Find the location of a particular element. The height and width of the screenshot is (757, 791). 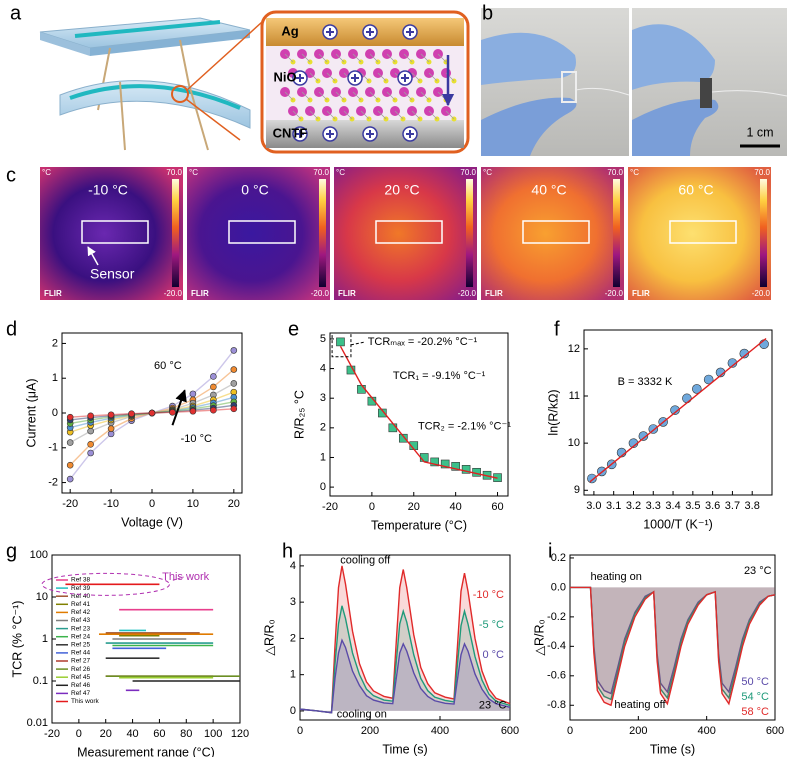

y-tick-label: -2 is located at coordinates (53, 482).